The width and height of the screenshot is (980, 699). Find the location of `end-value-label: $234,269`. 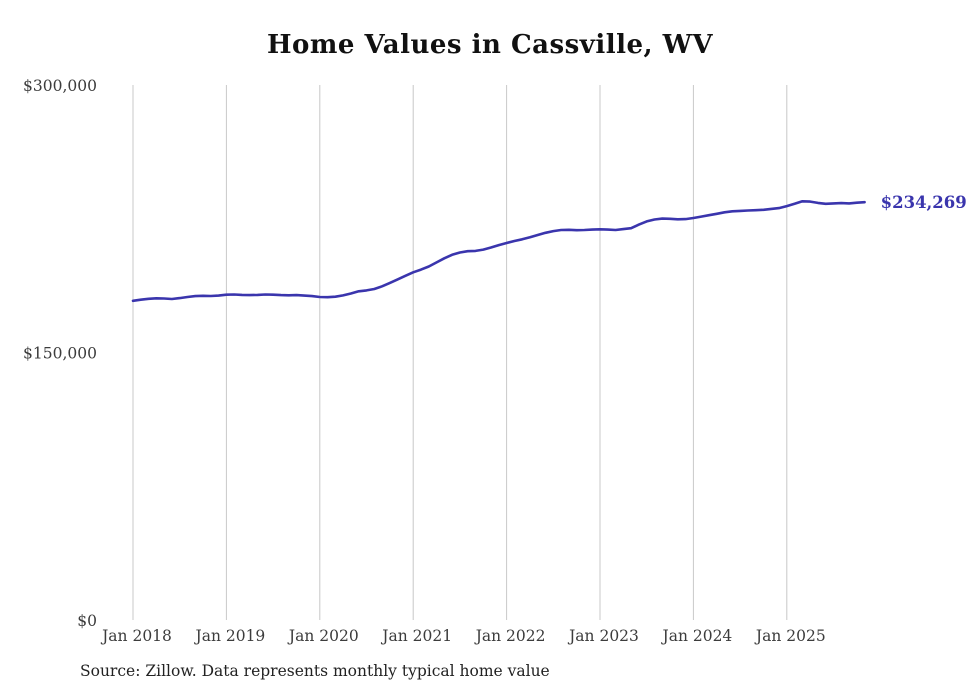

end-value-label: $234,269 is located at coordinates (924, 202).